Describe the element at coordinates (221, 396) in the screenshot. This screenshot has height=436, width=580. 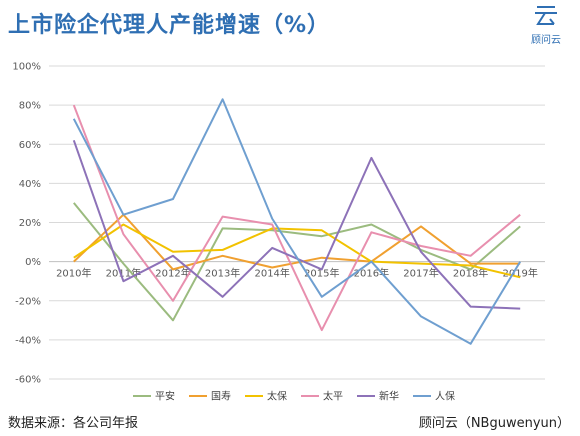
I see `legend-label: 国寿` at that location.